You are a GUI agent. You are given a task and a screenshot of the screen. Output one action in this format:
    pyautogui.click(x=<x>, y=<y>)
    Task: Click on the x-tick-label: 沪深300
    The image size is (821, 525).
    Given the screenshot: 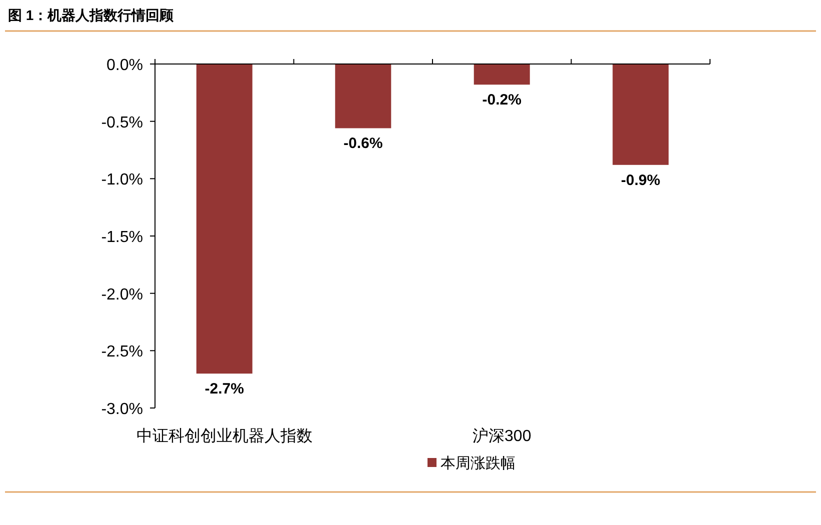 What is the action you would take?
    pyautogui.click(x=502, y=436)
    